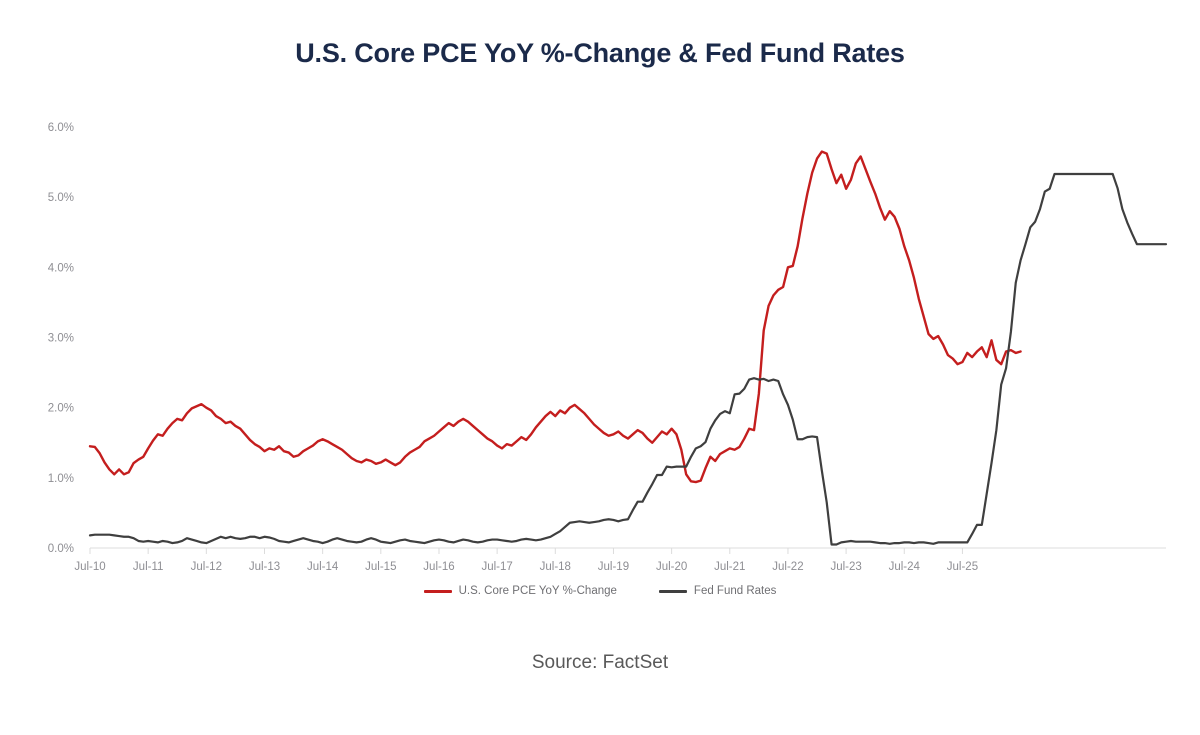 This screenshot has height=735, width=1200. Describe the element at coordinates (61, 198) in the screenshot. I see `y-axis-tick-label: 5.0%` at that location.